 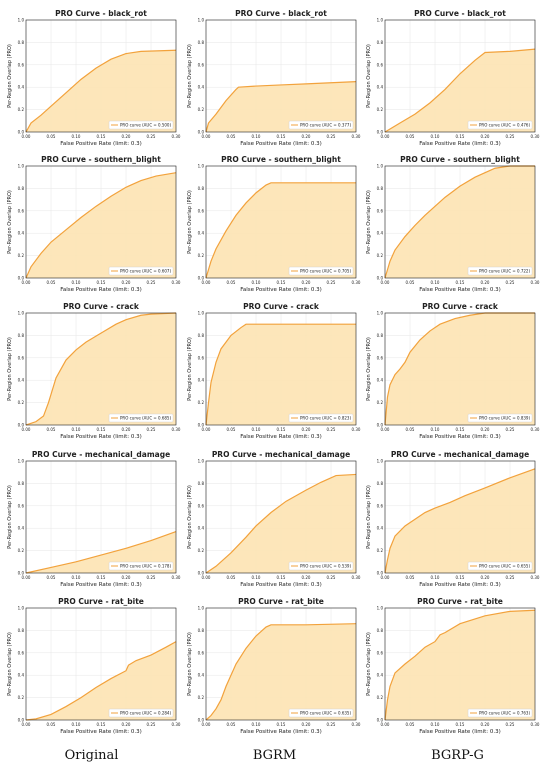 What do you see at coordinates (460, 601) in the screenshot?
I see `chart-title: PRO Curve - rat_bite` at bounding box center [460, 601].